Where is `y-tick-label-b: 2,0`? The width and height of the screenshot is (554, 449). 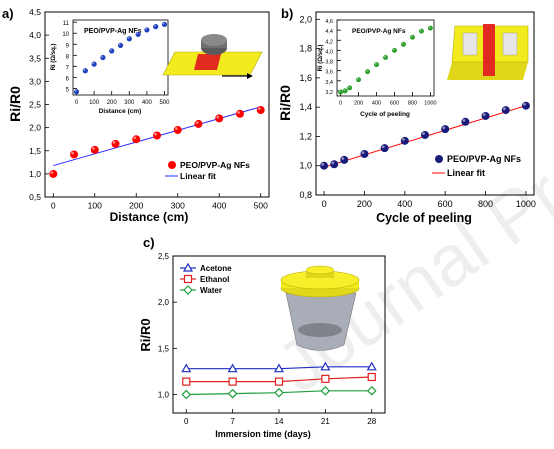
y-tick-label-b: 2,0 is located at coordinates (305, 19).